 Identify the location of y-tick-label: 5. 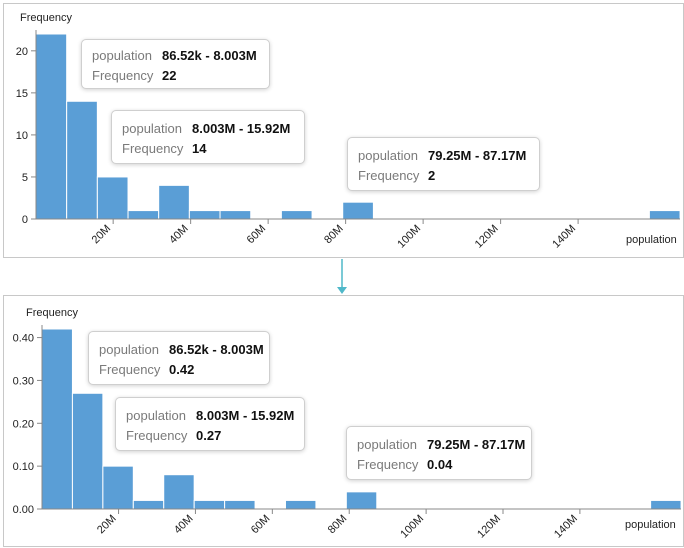
(25, 178).